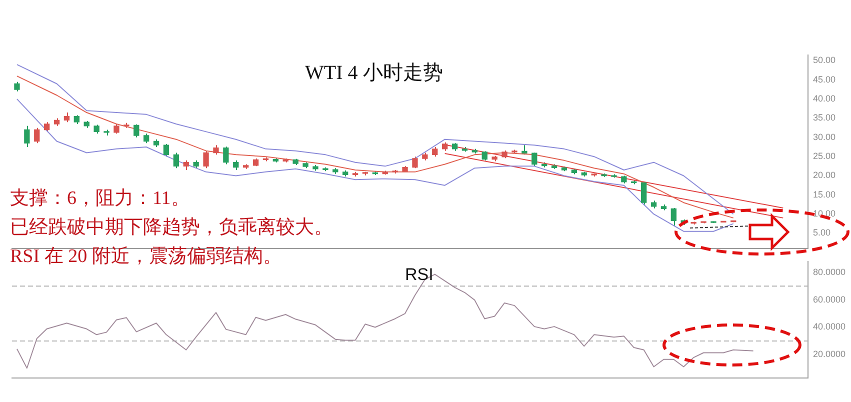 The width and height of the screenshot is (851, 402). What do you see at coordinates (146, 257) in the screenshot?
I see `annotation: RSI 在 20 附近，震荡偏弱结构。` at bounding box center [146, 257].